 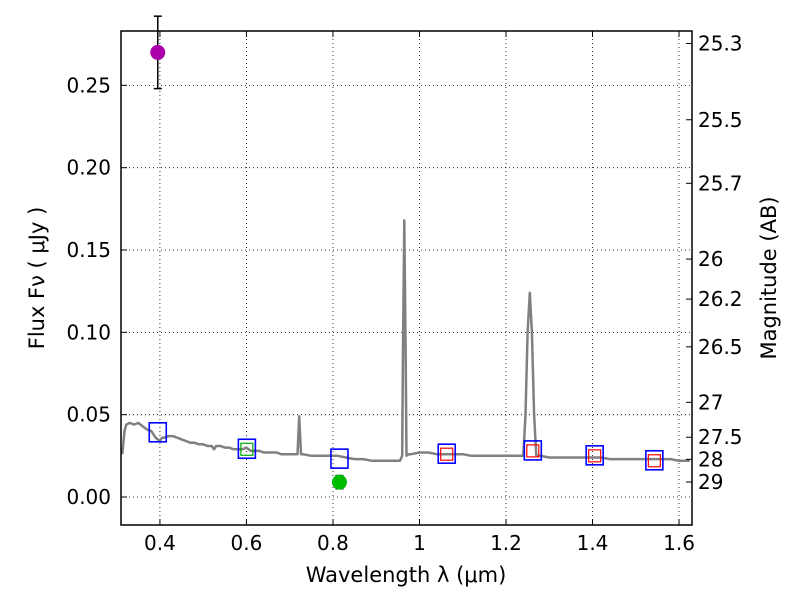 What do you see at coordinates (769, 277) in the screenshot?
I see `y2-axis-title: Magnitude (AB)` at bounding box center [769, 277].